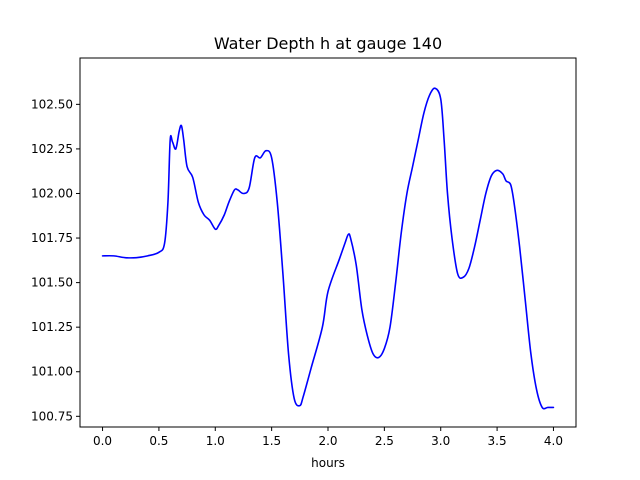  What do you see at coordinates (327, 441) in the screenshot?
I see `x-tick-label: 2.0` at bounding box center [327, 441].